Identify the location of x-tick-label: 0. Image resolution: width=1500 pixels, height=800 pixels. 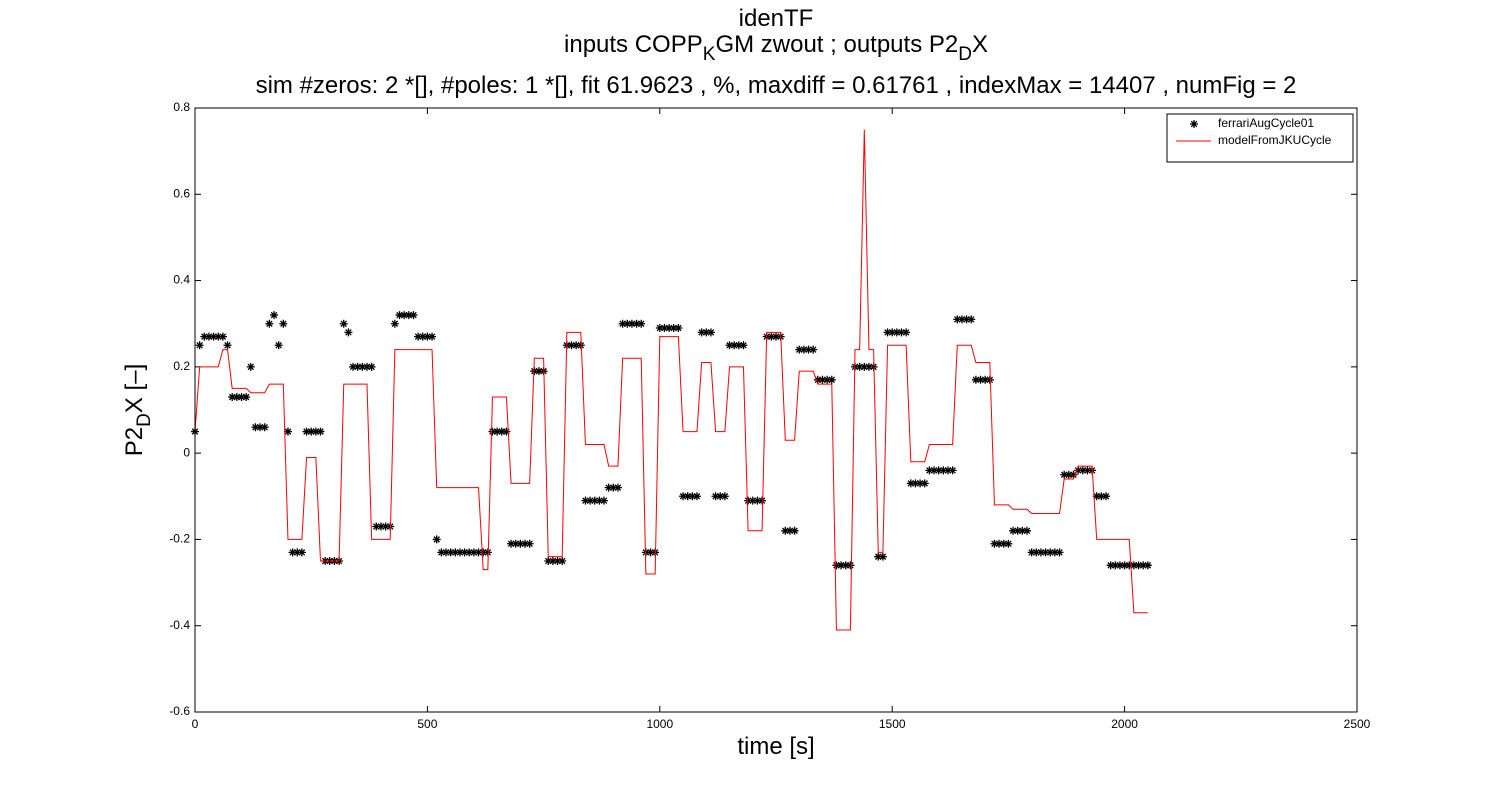
(195, 724).